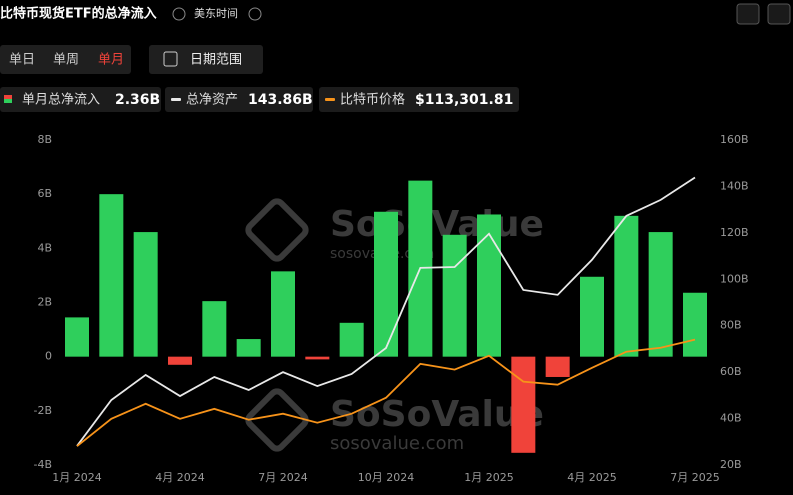 This screenshot has height=495, width=793. Describe the element at coordinates (212, 100) in the screenshot. I see `legend-label: 总净资产` at that location.